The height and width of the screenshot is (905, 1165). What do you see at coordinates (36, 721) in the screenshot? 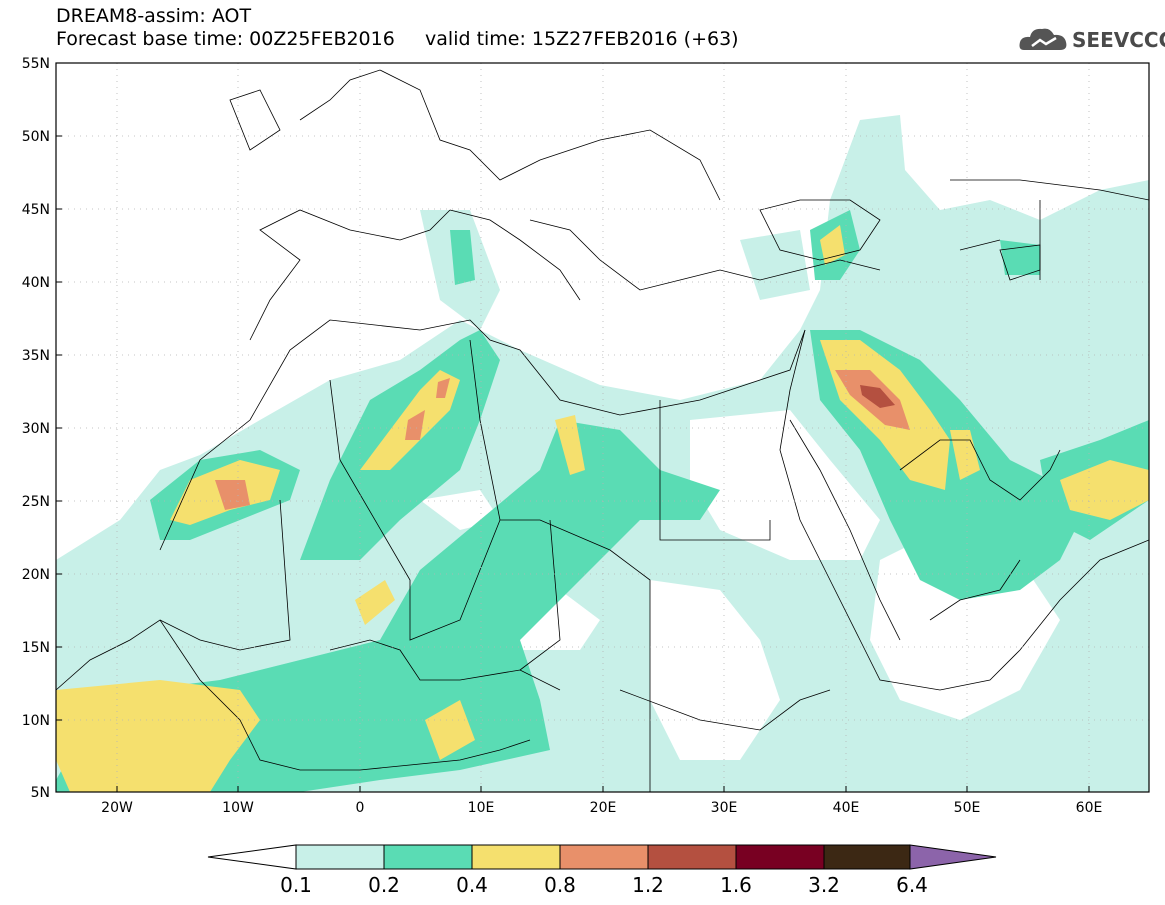
I see `lat-label: 10N` at bounding box center [36, 721].